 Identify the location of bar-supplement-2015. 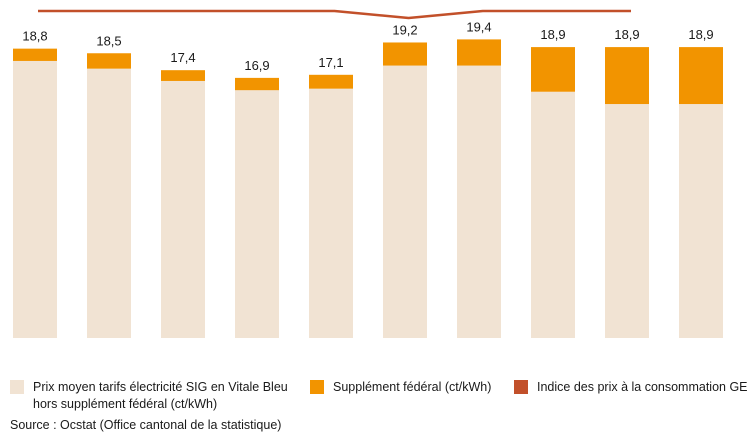
(405, 54).